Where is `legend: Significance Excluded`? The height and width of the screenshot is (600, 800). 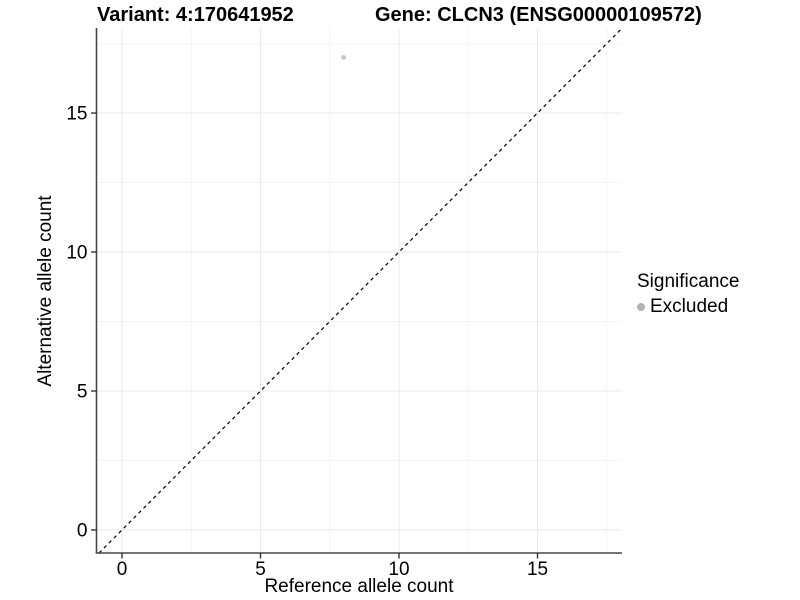
legend: Significance Excluded is located at coordinates (688, 294).